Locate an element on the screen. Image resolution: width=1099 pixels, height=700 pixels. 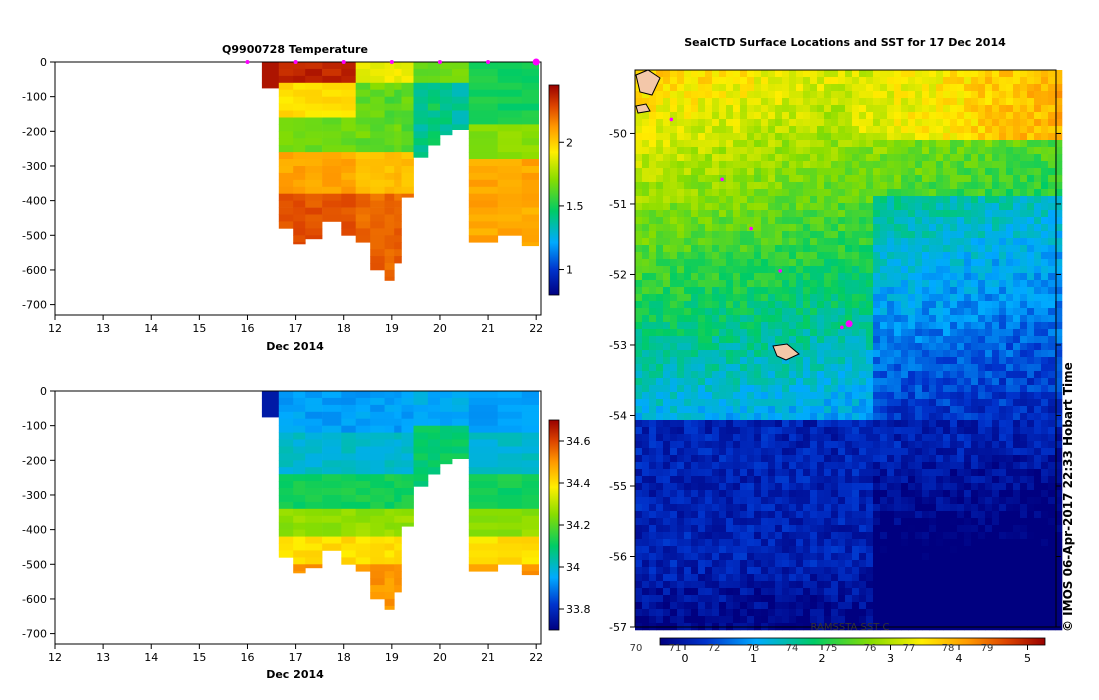
y-tick-label: -700 is located at coordinates (34, 634).